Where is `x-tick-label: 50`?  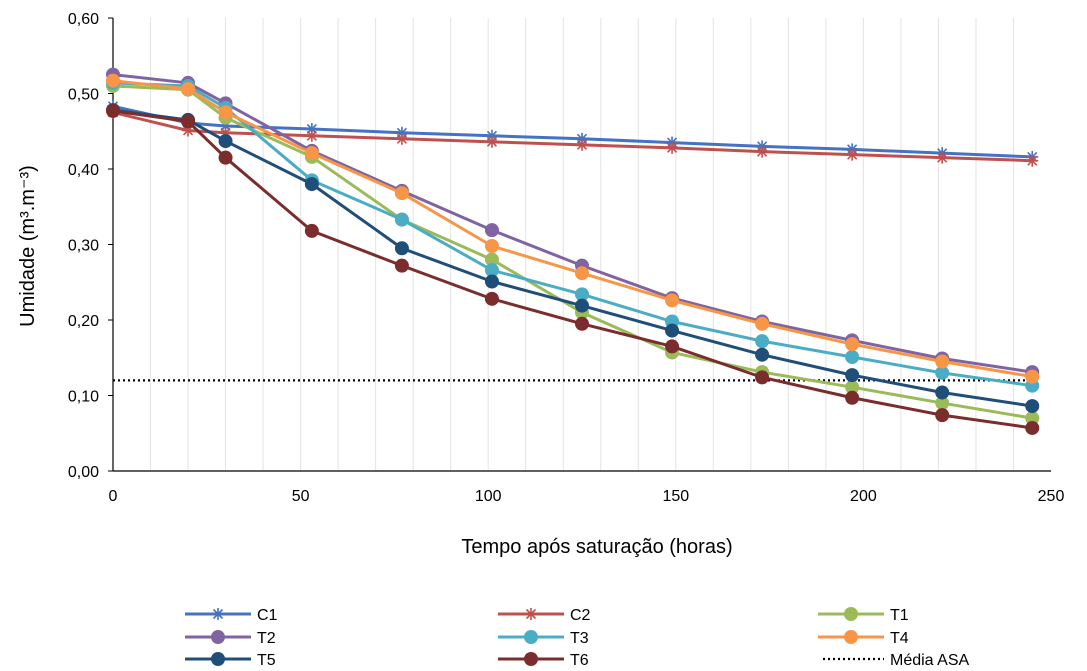 x-tick-label: 50 is located at coordinates (301, 496).